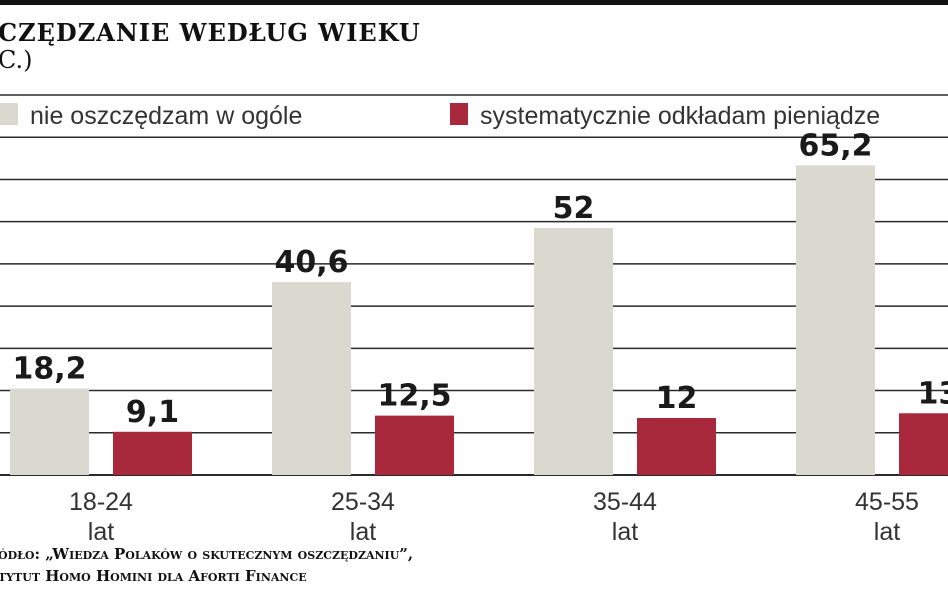  Describe the element at coordinates (887, 502) in the screenshot. I see `category-label: 45-55` at that location.